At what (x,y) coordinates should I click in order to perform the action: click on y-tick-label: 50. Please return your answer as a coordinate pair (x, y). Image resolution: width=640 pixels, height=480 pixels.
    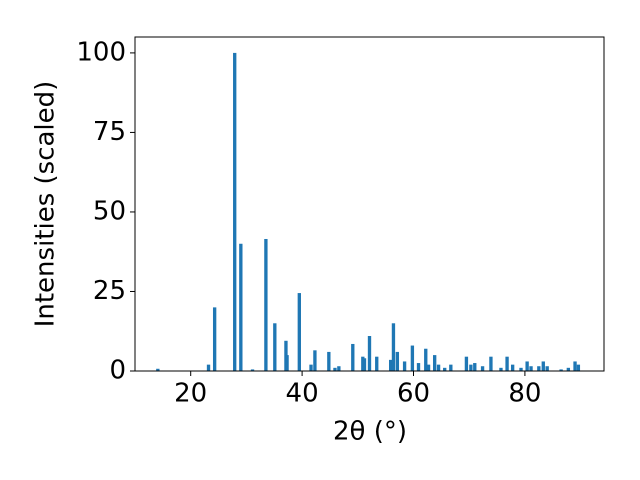
    Looking at the image, I should click on (109, 211).